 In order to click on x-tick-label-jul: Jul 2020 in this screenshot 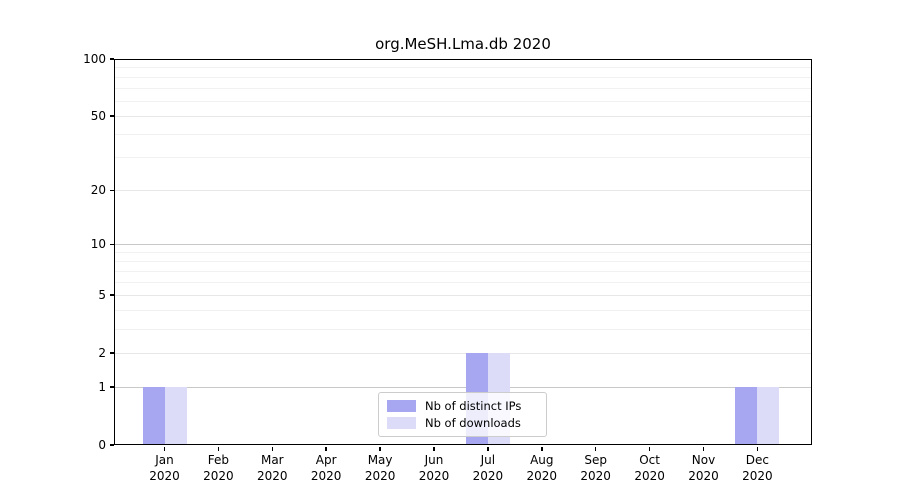, I will do `click(488, 468)`.